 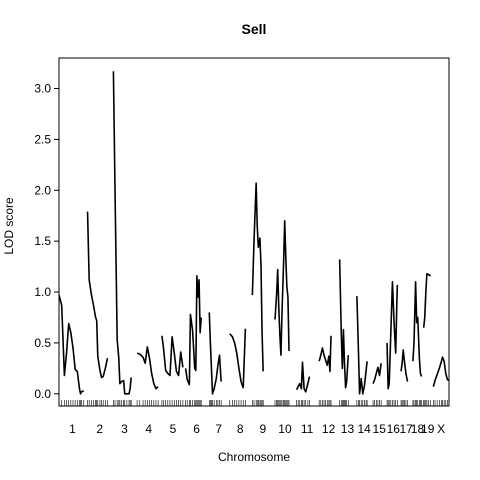 I want to click on x-tick-label: 9, so click(x=263, y=429).